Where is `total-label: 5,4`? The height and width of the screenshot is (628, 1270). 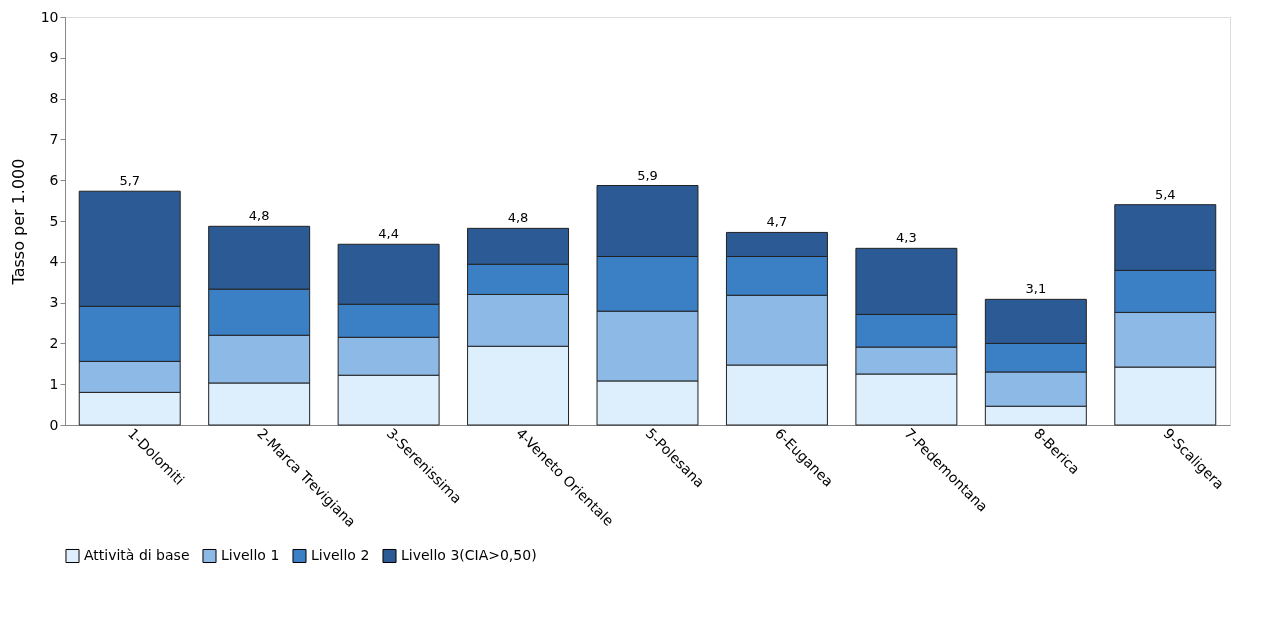 total-label: 5,4 is located at coordinates (1165, 194).